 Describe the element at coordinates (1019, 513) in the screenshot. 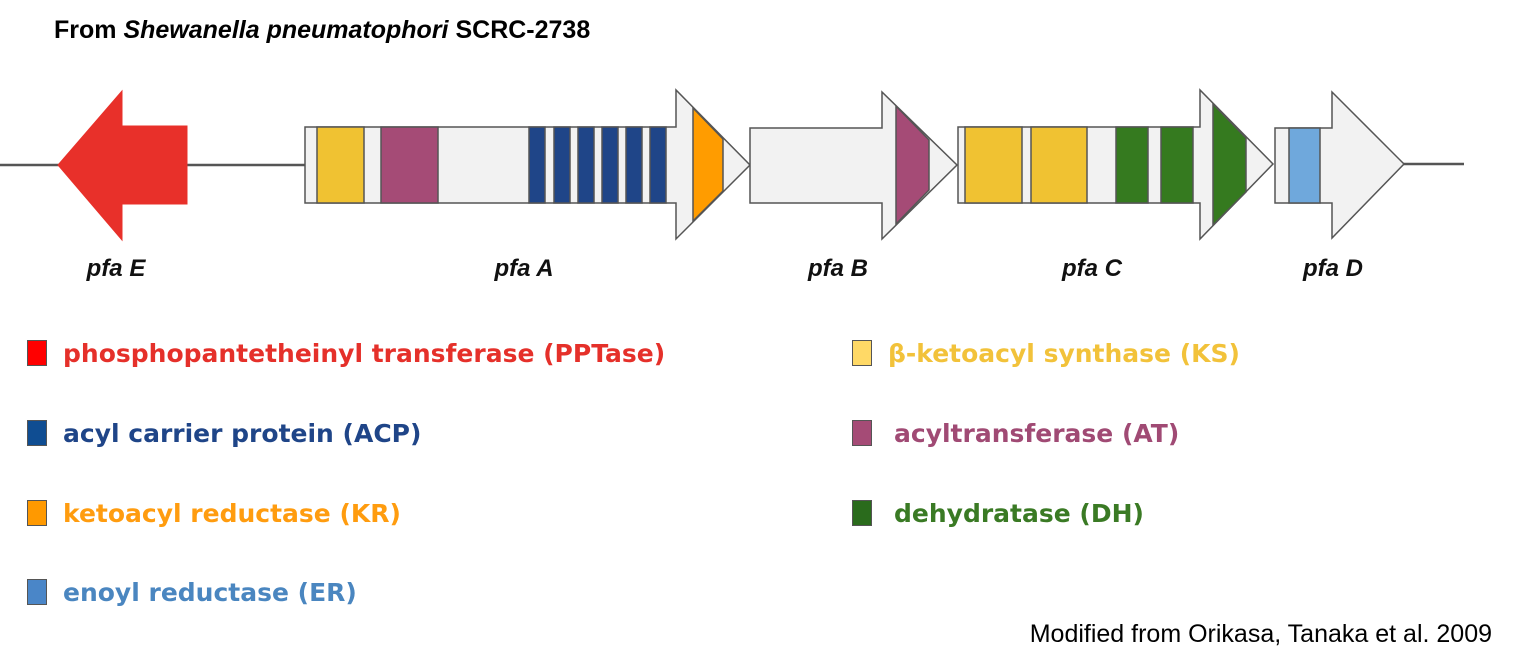

I see `legend-label-dh: dehydratase (DH)` at that location.